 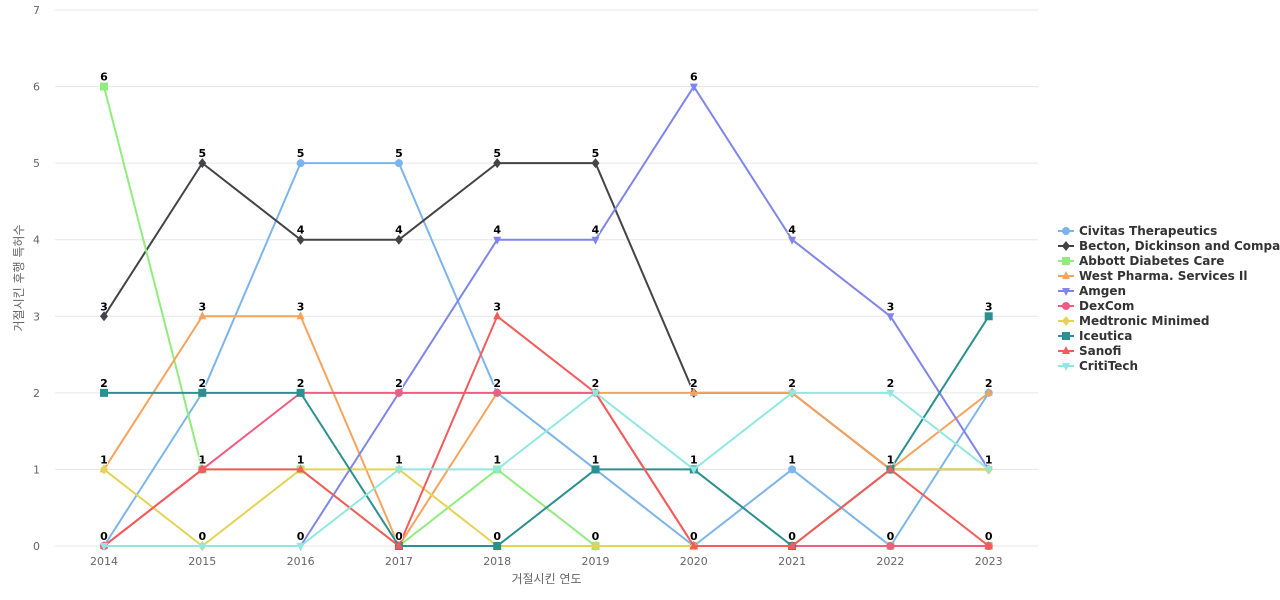 I want to click on legend-label: Amgen, so click(x=1102, y=291).